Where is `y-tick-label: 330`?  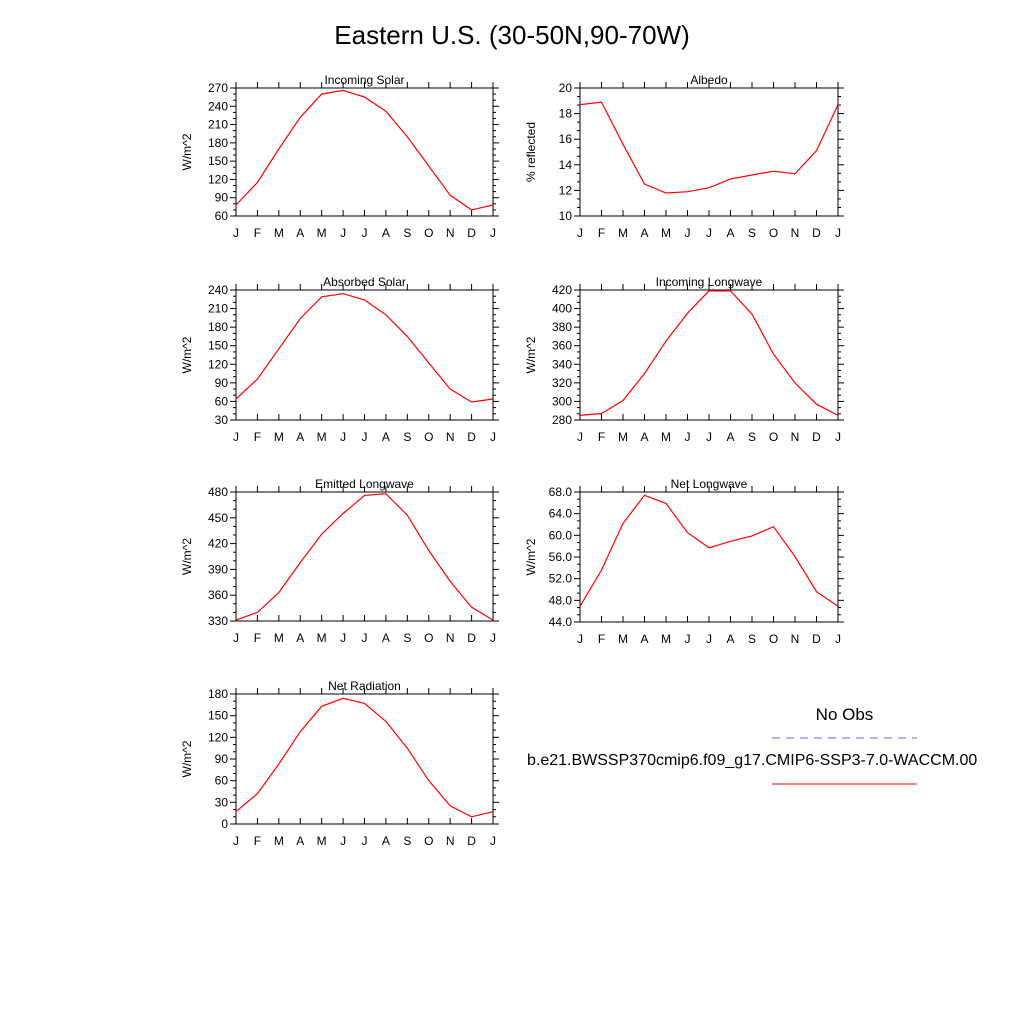
y-tick-label: 330 is located at coordinates (218, 621).